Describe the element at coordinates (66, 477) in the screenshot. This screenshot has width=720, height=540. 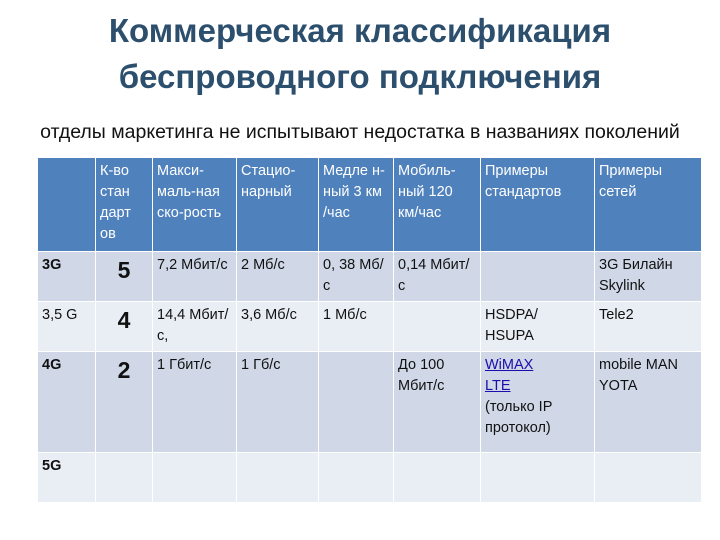
I see `generation-cell: 5G` at that location.